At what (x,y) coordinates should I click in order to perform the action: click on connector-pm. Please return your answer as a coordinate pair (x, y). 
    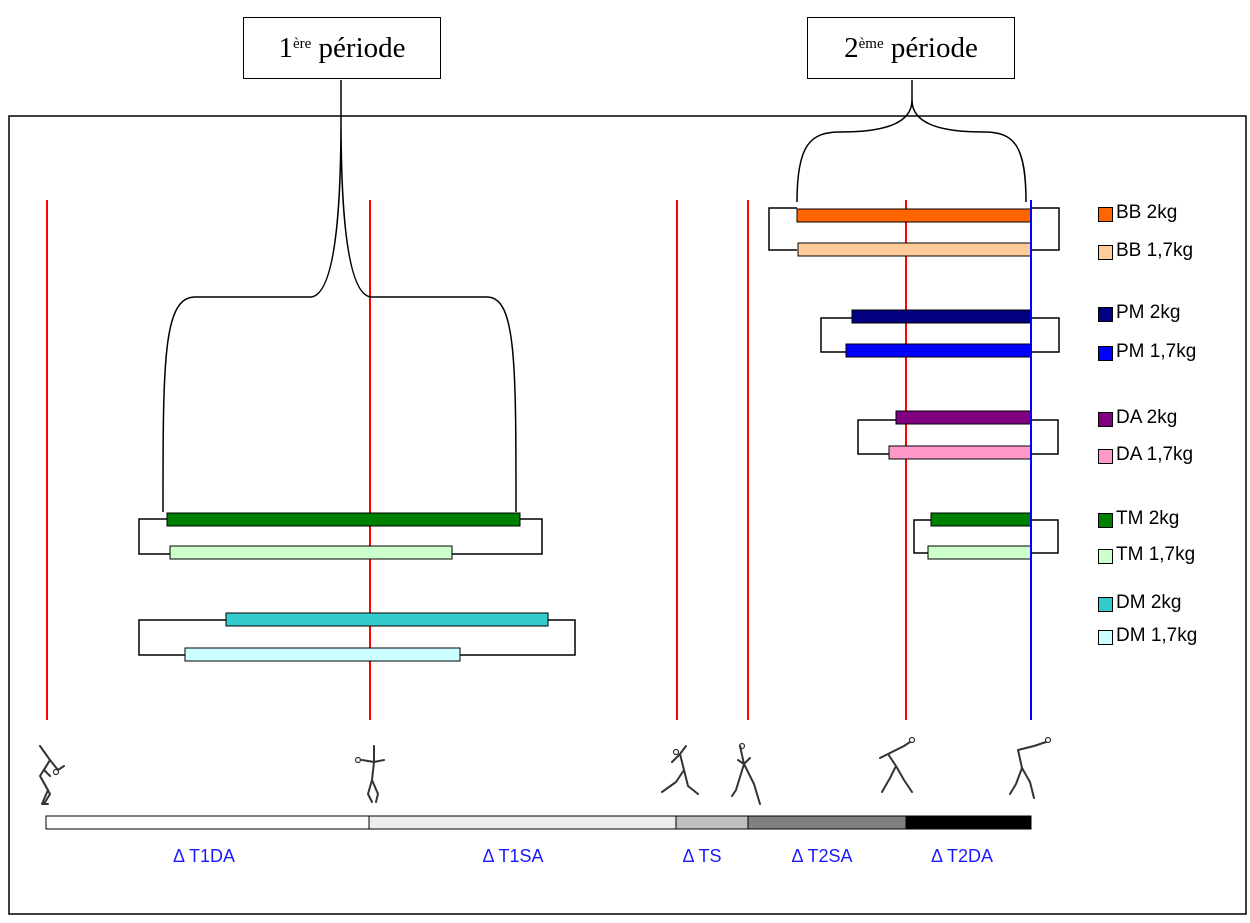
    Looking at the image, I should click on (940, 335).